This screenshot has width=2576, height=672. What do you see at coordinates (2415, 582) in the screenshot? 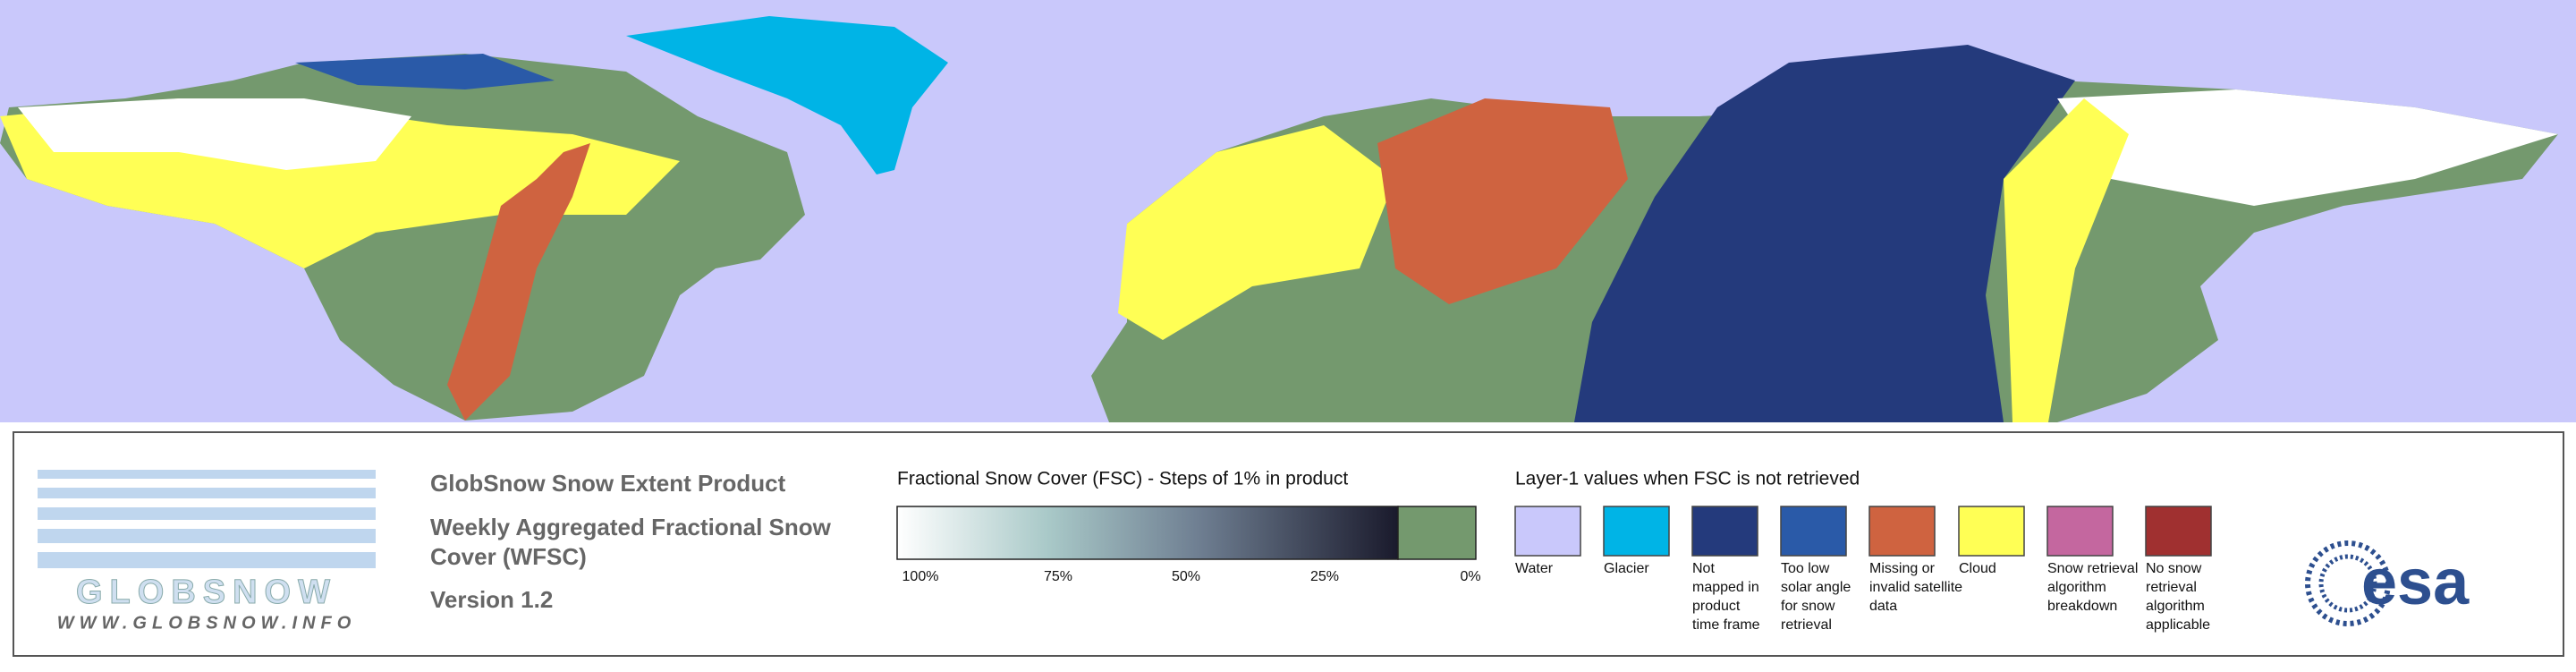
I see `esa-wordmark: esa` at bounding box center [2415, 582].